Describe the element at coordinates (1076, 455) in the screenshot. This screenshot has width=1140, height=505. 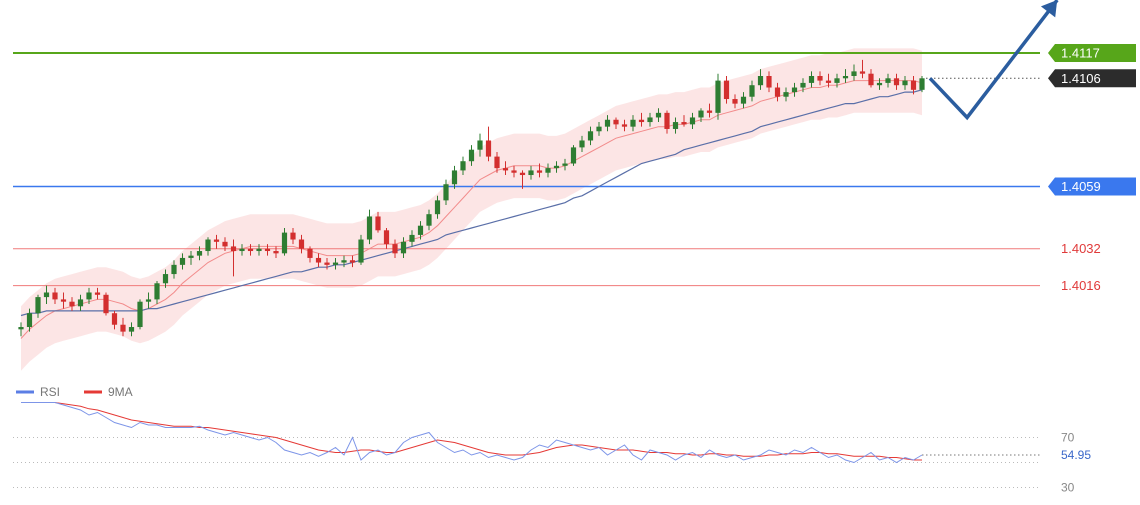
I see `rsi-current-value: 54.95` at that location.